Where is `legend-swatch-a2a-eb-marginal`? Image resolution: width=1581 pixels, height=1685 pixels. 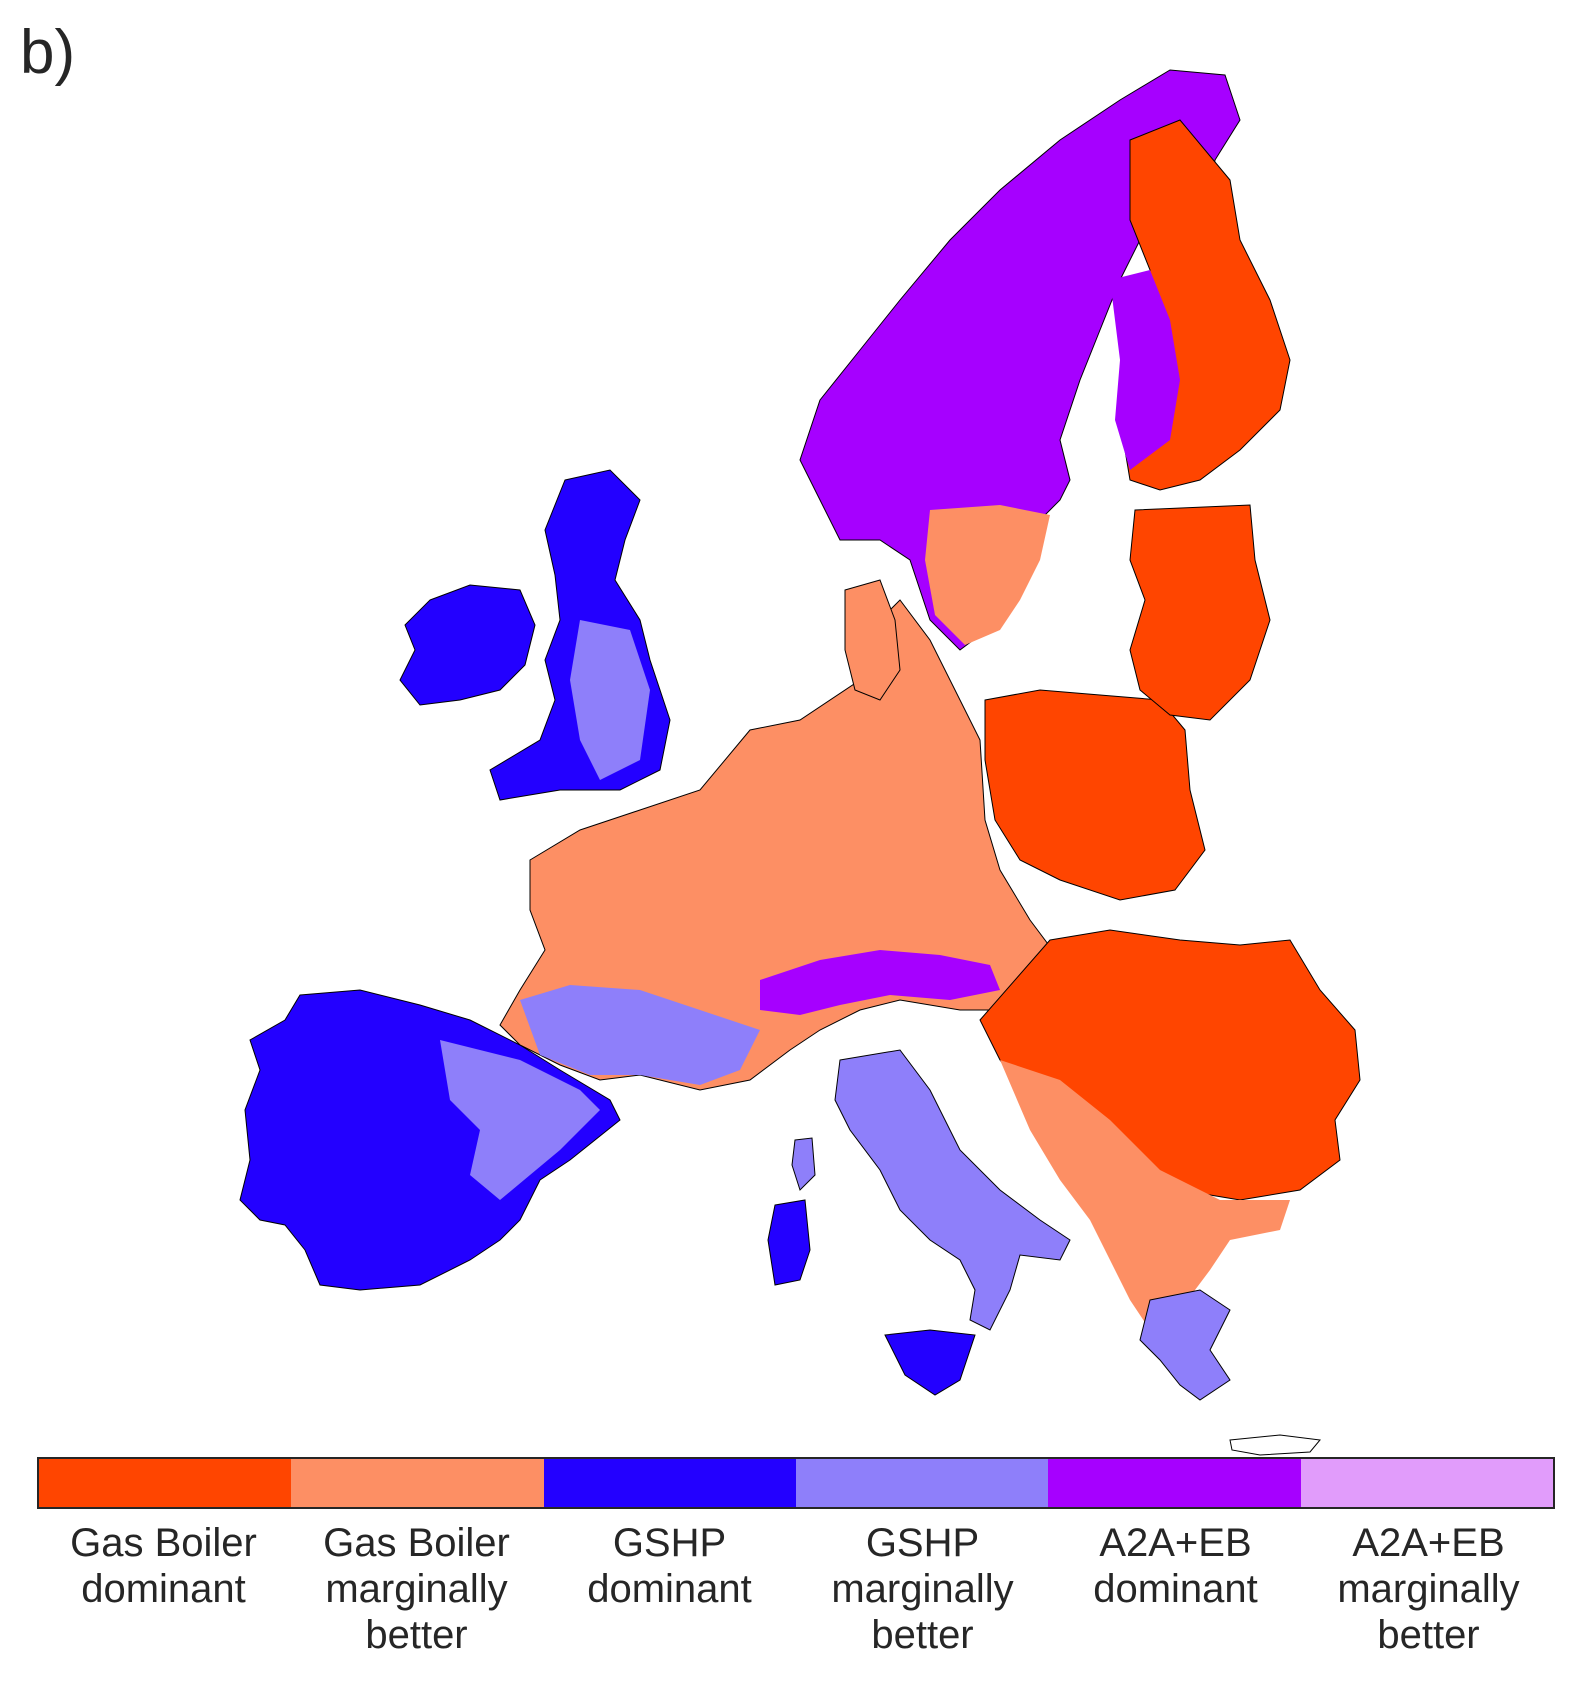
legend-swatch-a2a-eb-marginal is located at coordinates (1426, 1483).